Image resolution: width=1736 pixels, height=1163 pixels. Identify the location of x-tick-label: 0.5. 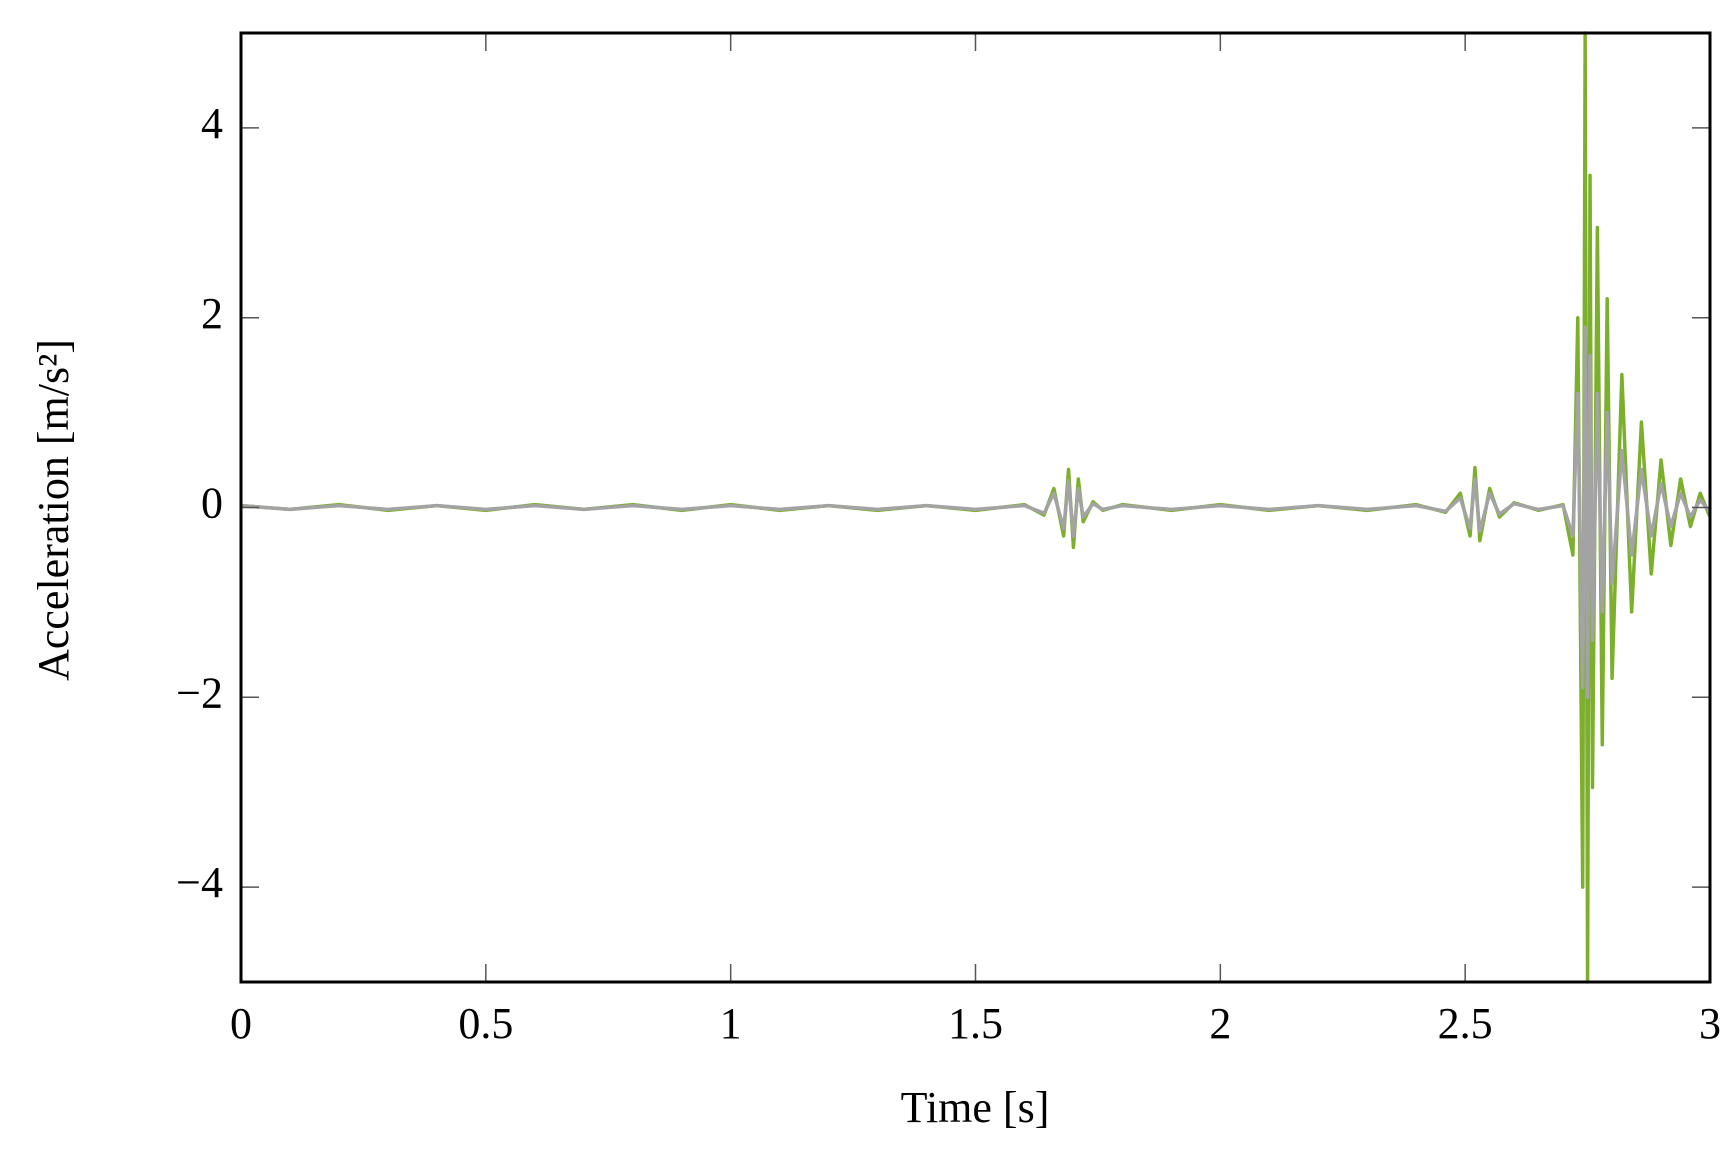
(485, 1023).